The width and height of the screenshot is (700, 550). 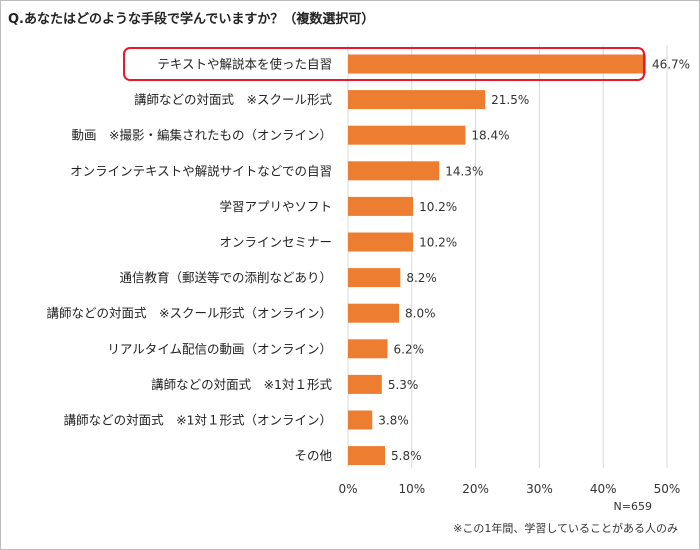 What do you see at coordinates (244, 64) in the screenshot?
I see `category-label: テキストや解説本を使った自習` at bounding box center [244, 64].